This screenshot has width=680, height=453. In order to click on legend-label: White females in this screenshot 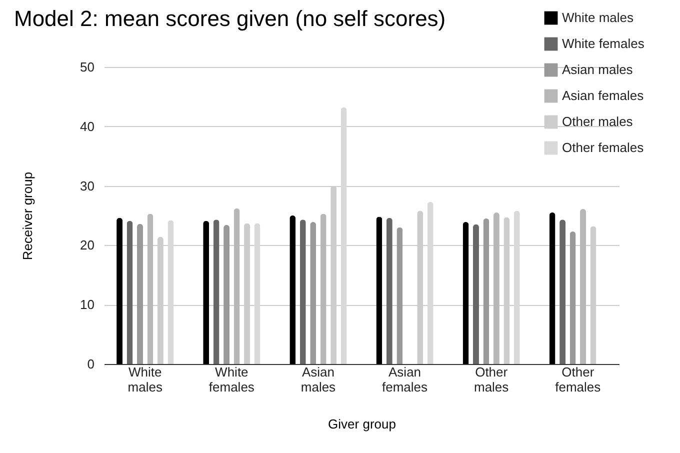, I will do `click(603, 43)`.